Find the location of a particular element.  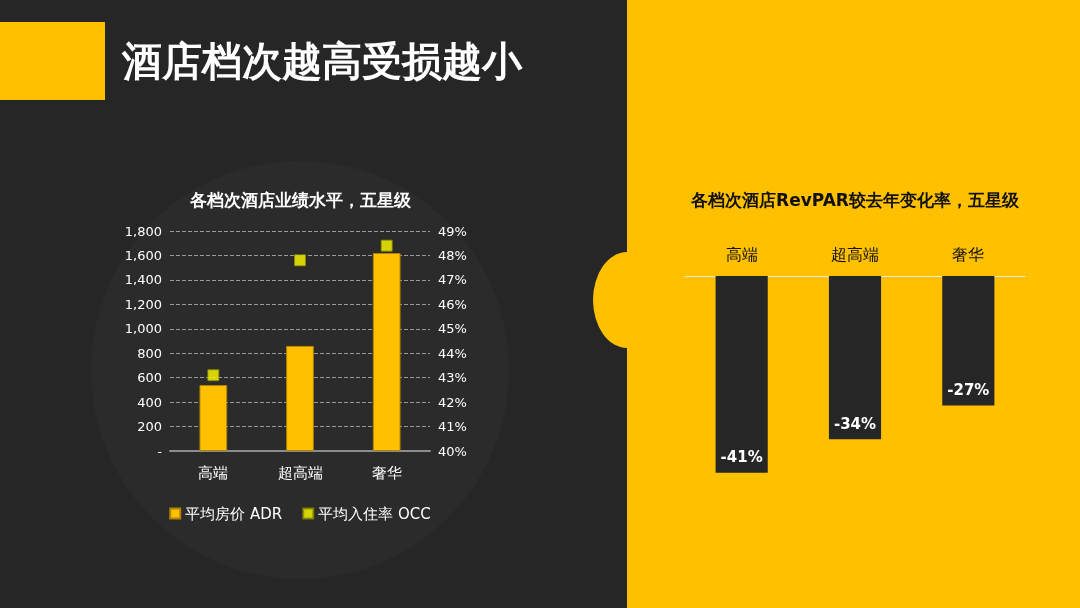

y2-tick-label: 41% is located at coordinates (452, 427).